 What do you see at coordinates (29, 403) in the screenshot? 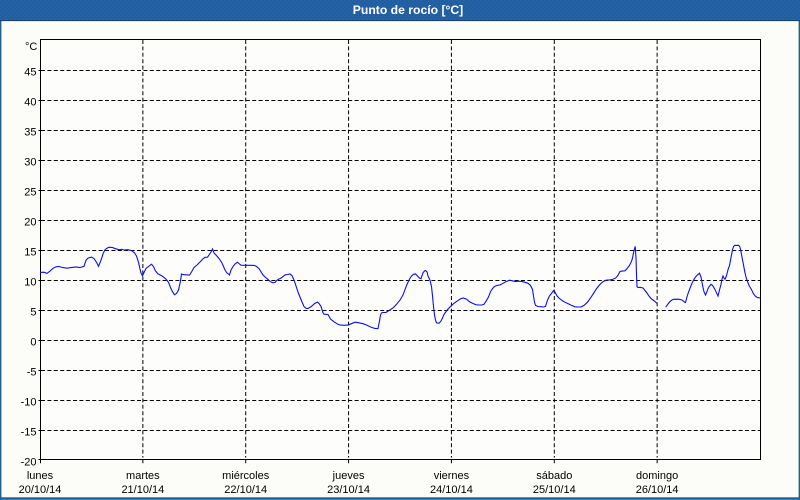
I see `svg-text: -10` at bounding box center [29, 403].